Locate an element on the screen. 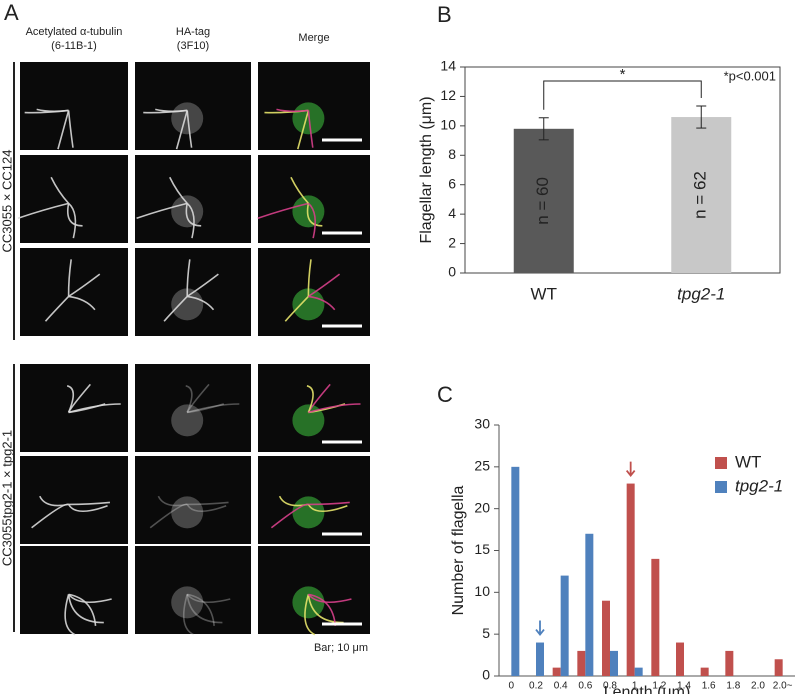  y-tick-label: 6 is located at coordinates (452, 183).